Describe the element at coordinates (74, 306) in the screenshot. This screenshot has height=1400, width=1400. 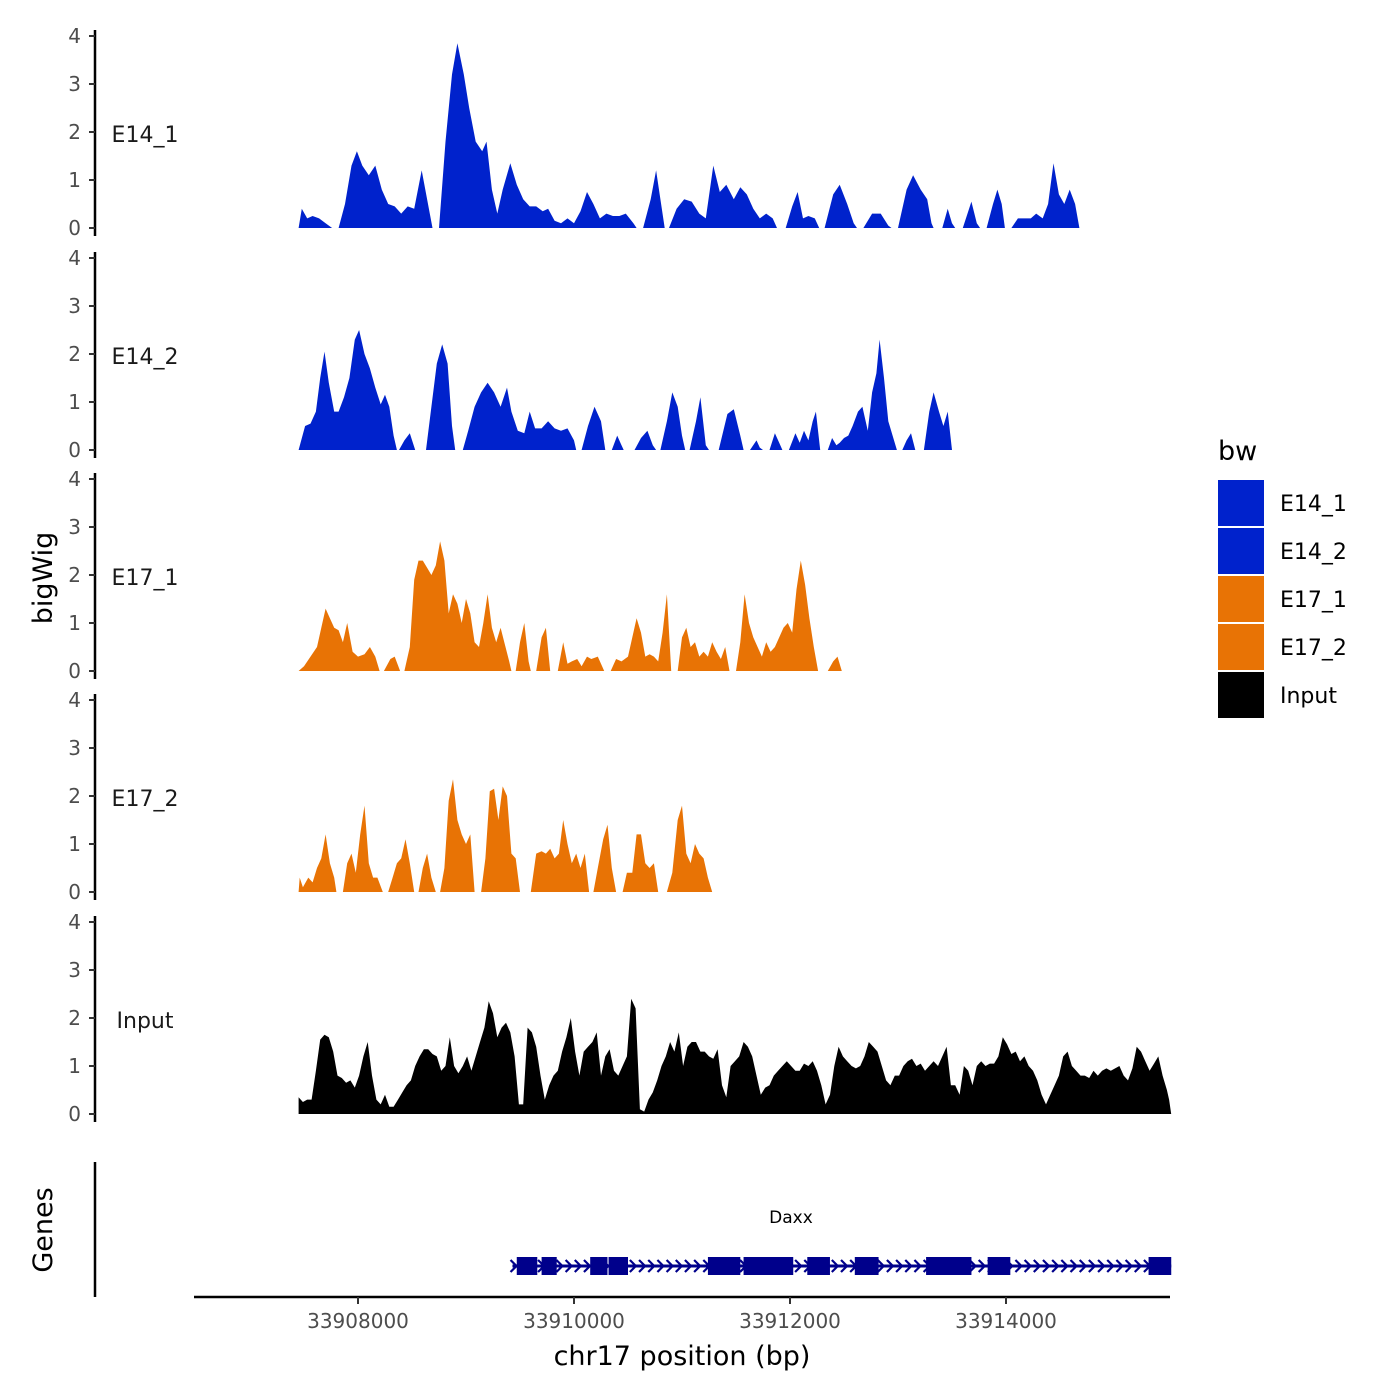
I see `y-tick-label-E14_2-3: 3` at that location.